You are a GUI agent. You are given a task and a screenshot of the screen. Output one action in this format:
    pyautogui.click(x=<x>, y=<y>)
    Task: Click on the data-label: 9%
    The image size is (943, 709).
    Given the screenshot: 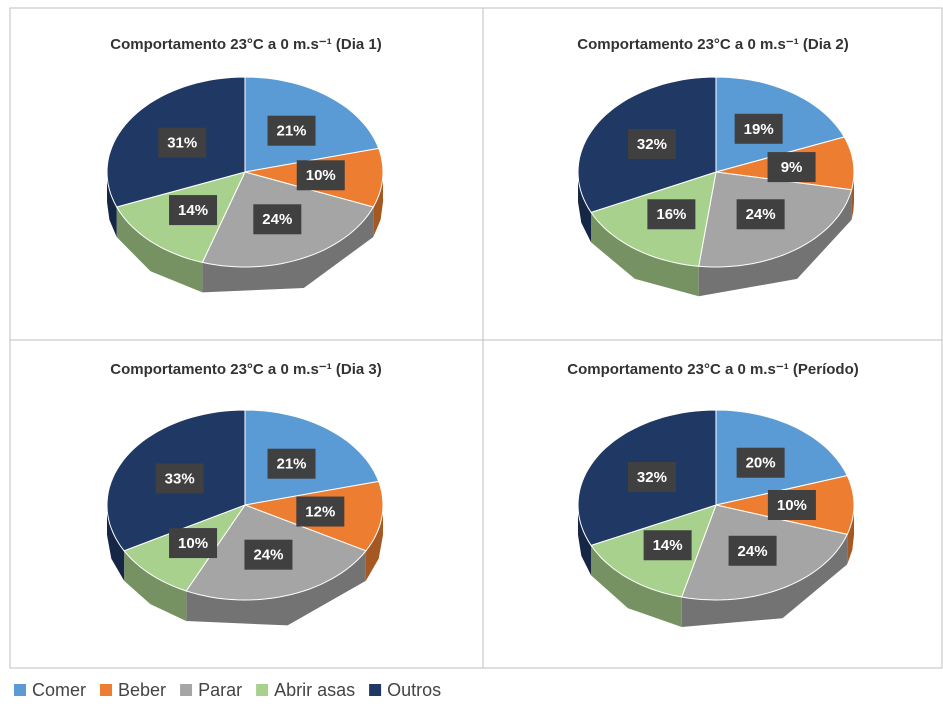 What is the action you would take?
    pyautogui.click(x=792, y=167)
    